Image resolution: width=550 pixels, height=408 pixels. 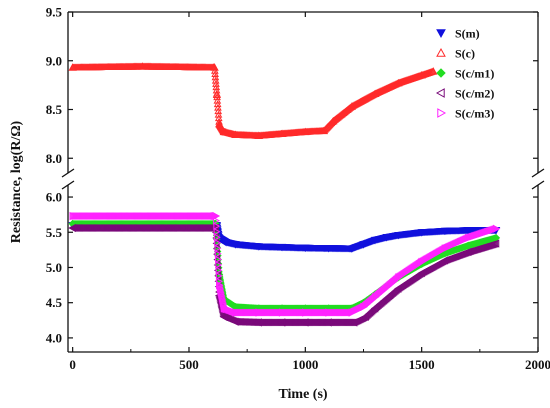 I want to click on legend-label: S(c/m1), so click(x=474, y=74).